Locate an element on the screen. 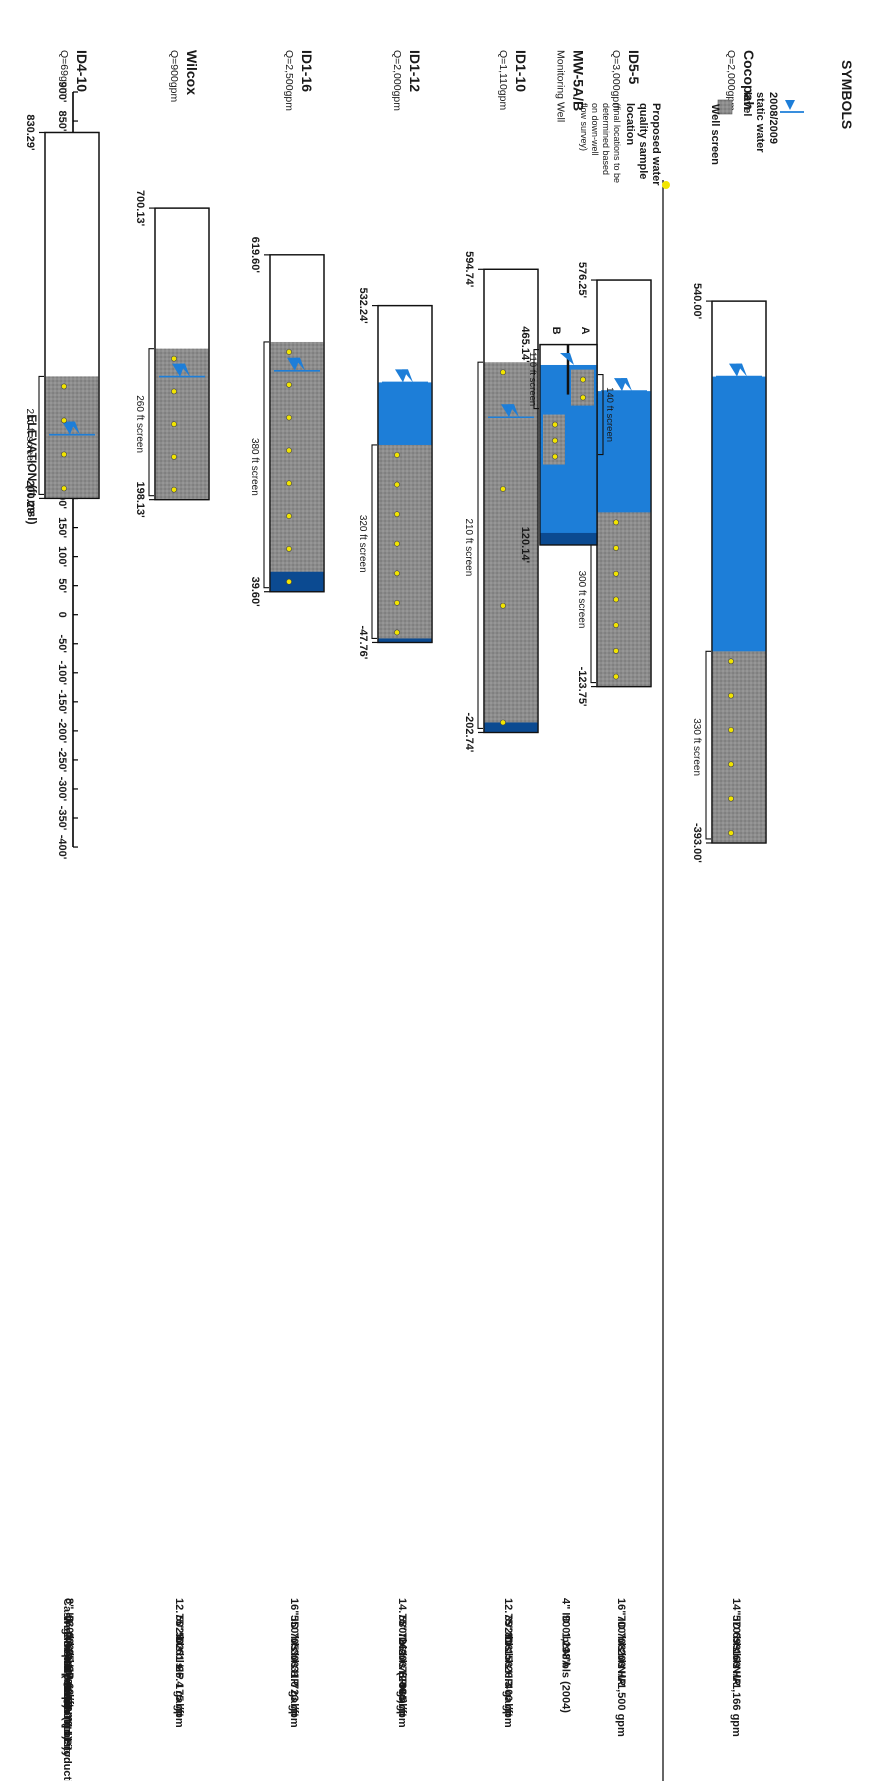  mw-screen-a is located at coordinates (582, 387).